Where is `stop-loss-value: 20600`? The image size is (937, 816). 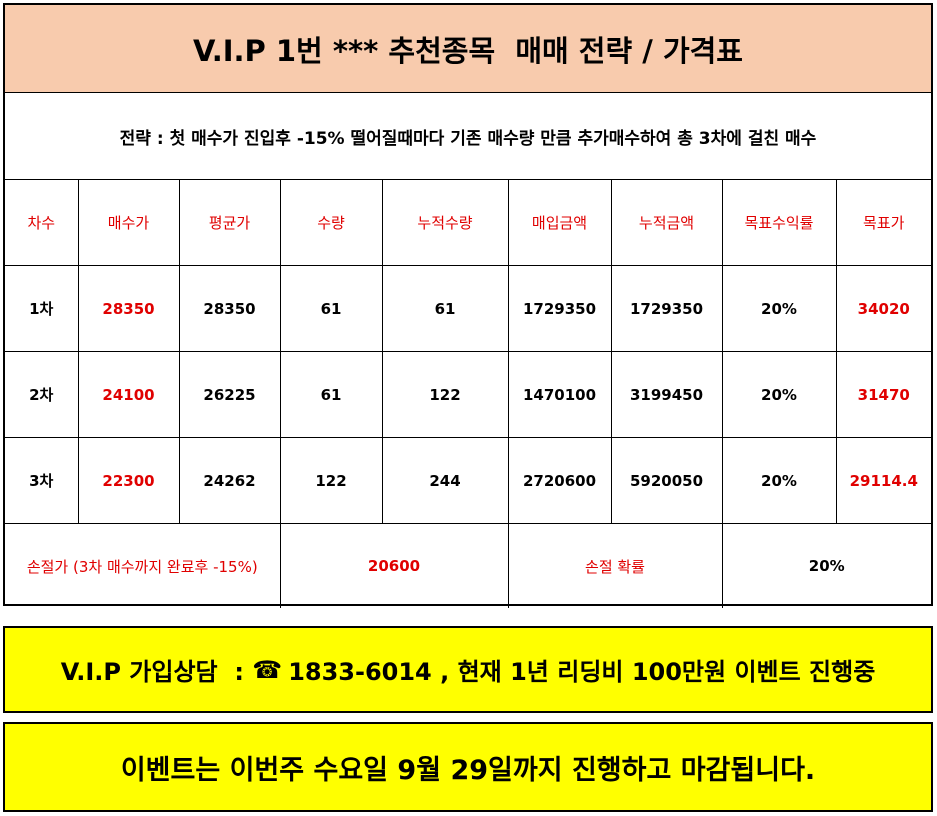 stop-loss-value: 20600 is located at coordinates (394, 565).